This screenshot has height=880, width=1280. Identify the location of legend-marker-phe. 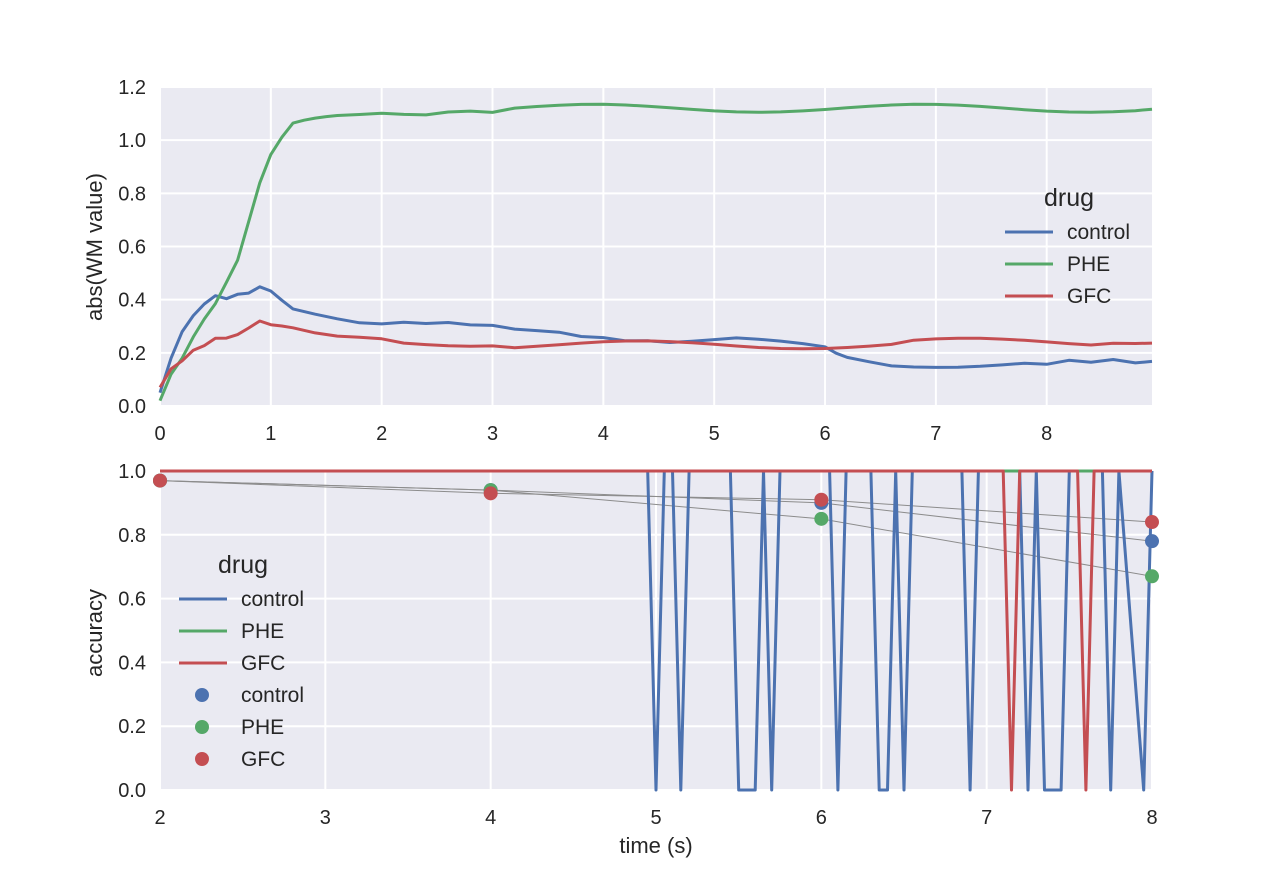
(202, 727).